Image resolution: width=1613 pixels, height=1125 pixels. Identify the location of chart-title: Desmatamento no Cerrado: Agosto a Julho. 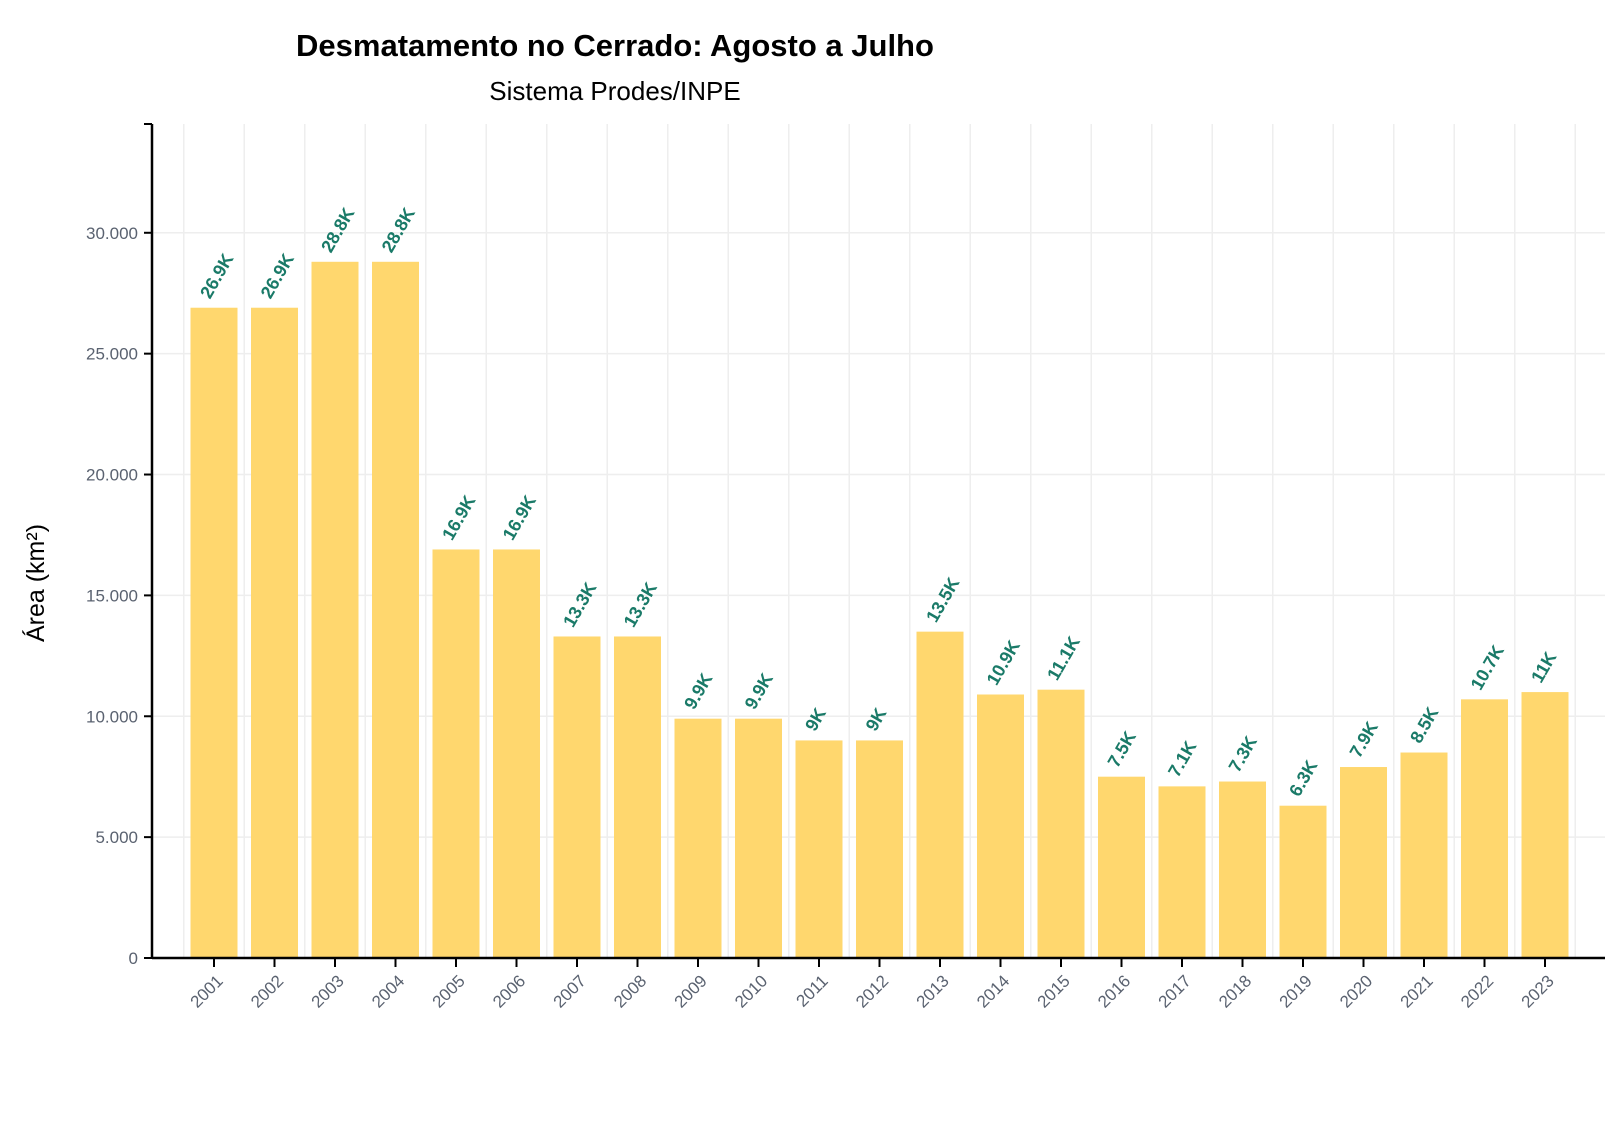
(615, 45).